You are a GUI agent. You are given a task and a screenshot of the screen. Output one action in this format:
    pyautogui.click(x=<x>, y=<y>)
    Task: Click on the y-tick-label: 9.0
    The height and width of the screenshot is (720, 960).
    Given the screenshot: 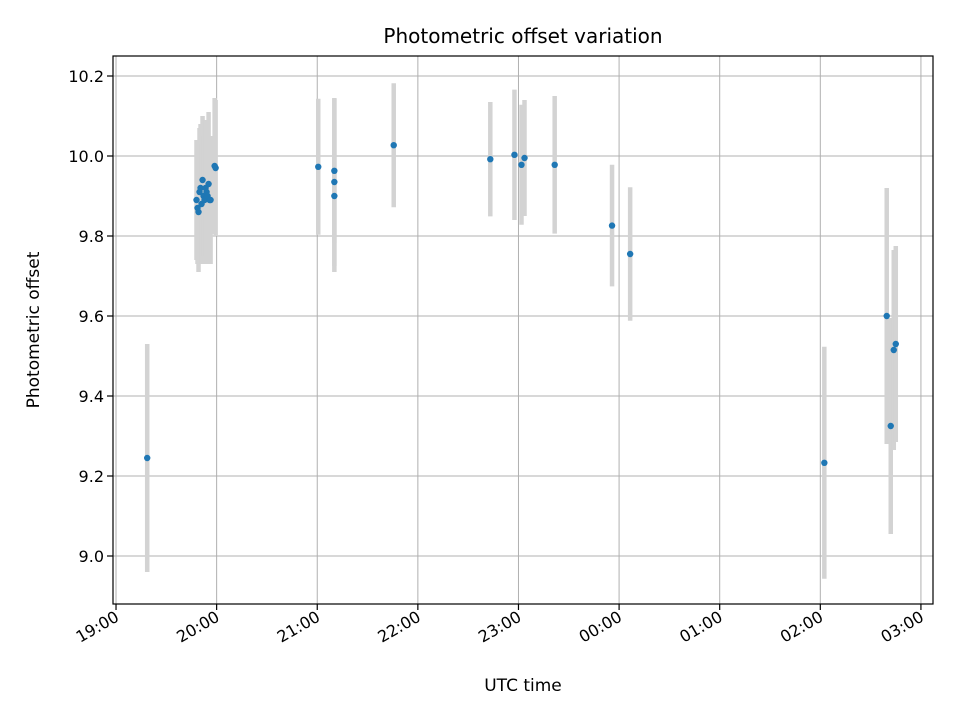 What is the action you would take?
    pyautogui.click(x=91, y=556)
    